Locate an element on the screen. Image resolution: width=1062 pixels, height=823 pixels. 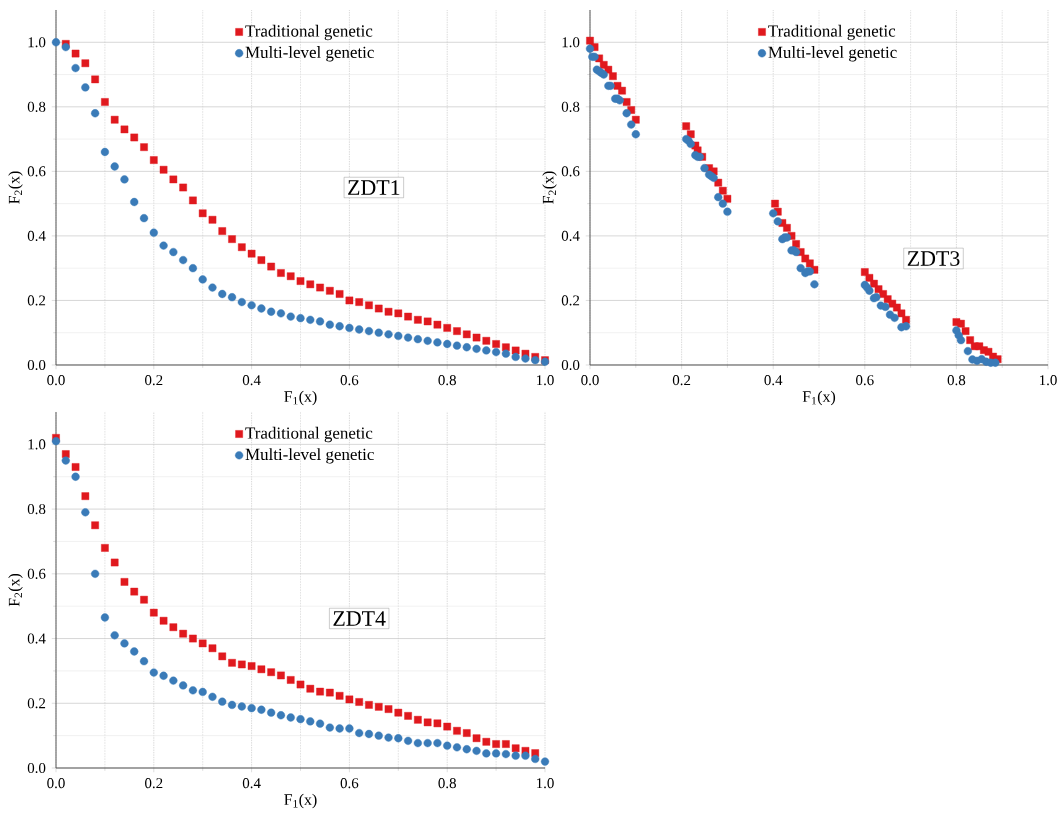
annotation: ZDT3 is located at coordinates (933, 258).